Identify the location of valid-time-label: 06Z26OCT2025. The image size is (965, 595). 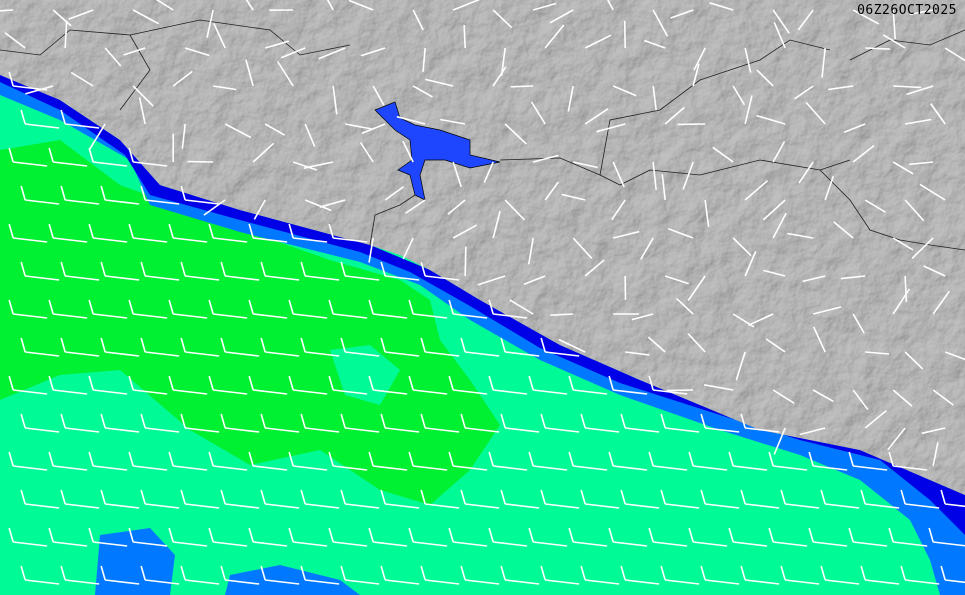
(907, 10).